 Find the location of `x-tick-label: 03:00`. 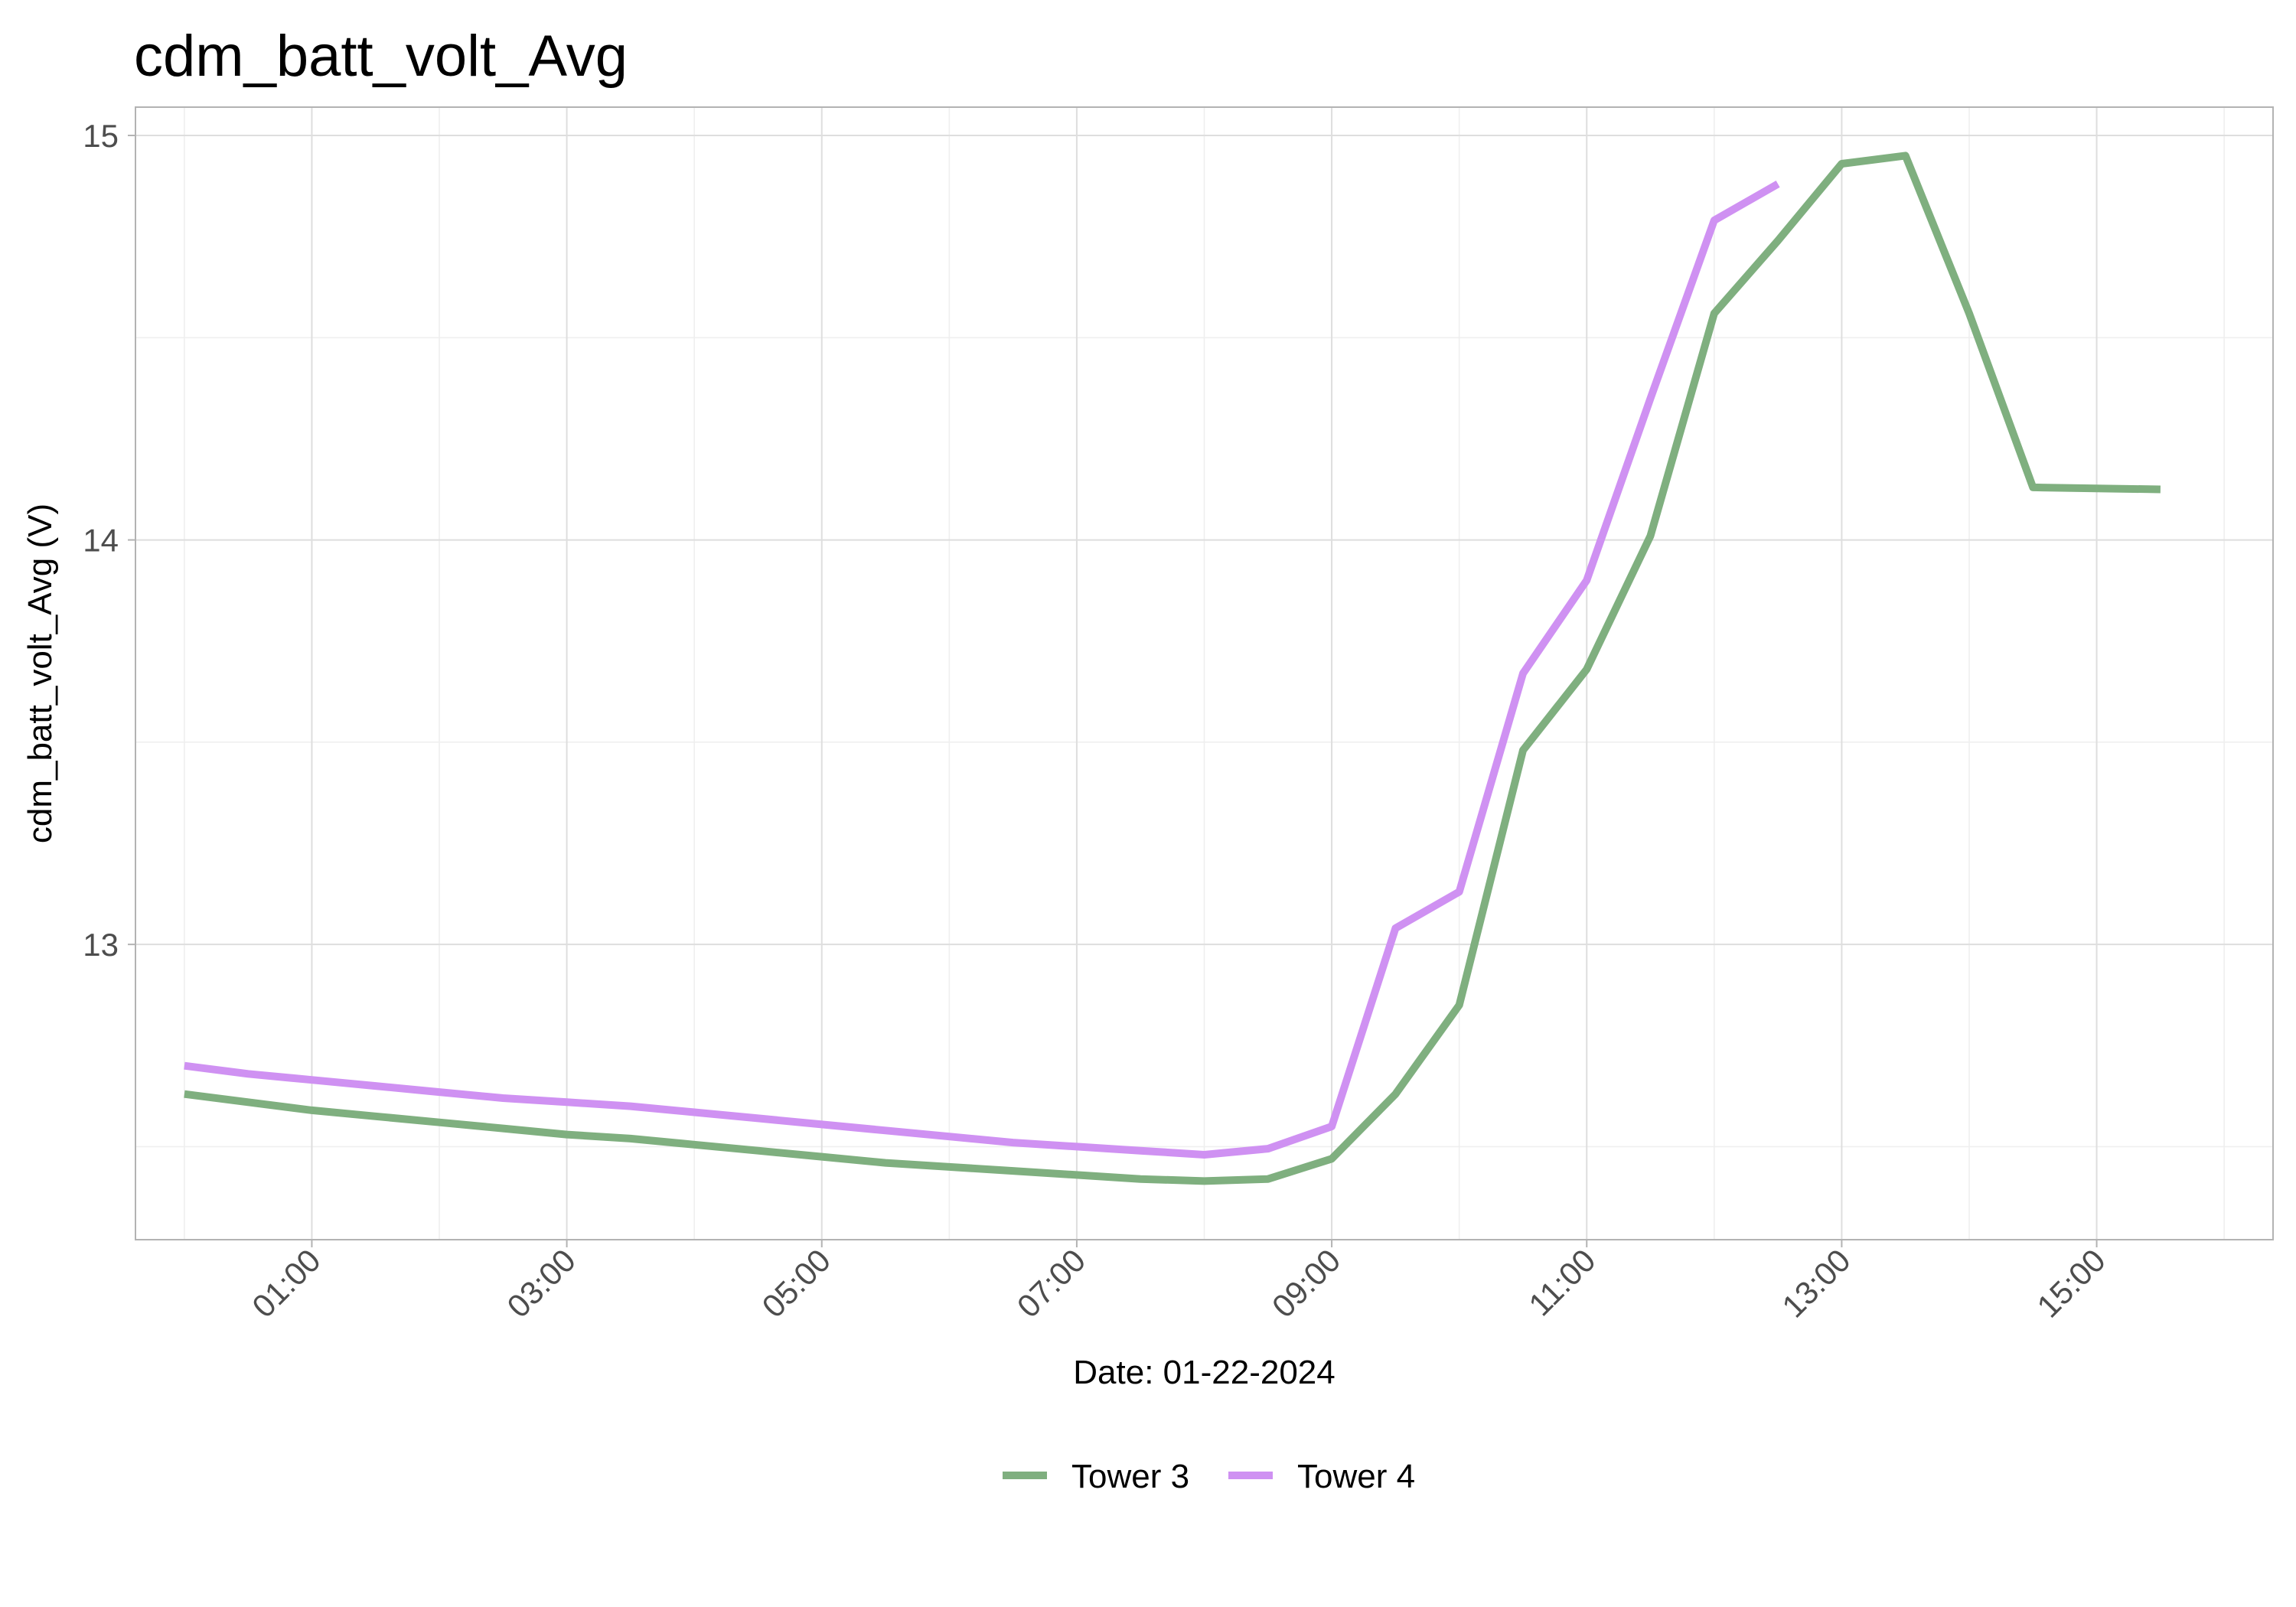

x-tick-label: 03:00 is located at coordinates (541, 1283).